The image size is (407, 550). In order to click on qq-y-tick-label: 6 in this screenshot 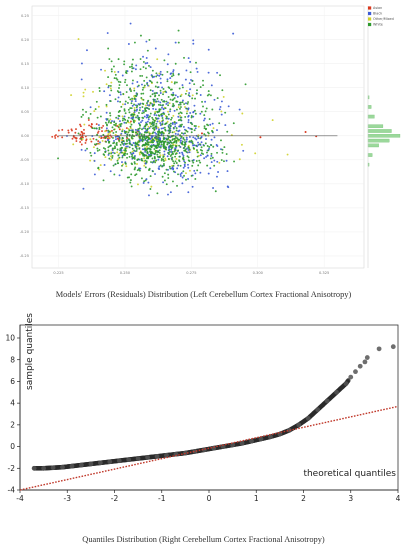, I will do `click(12, 381)`.